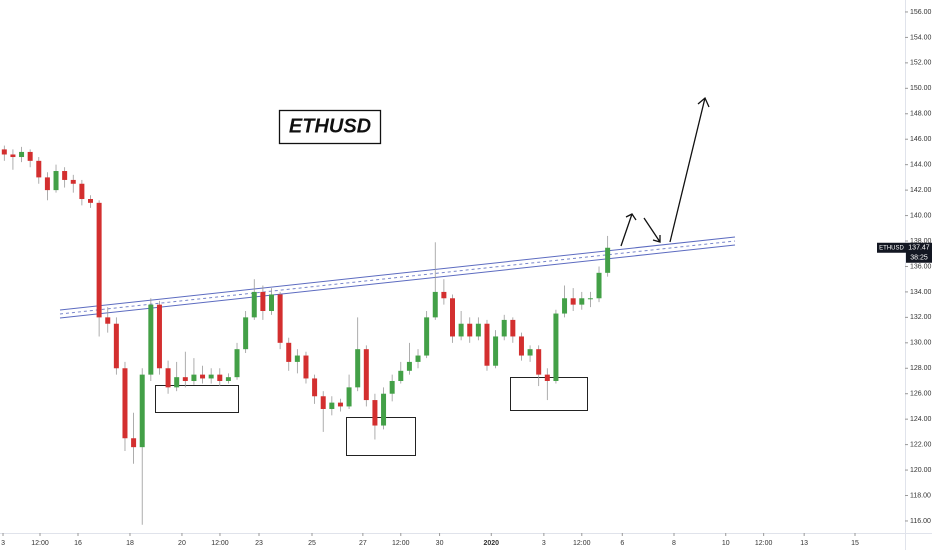 Image resolution: width=932 pixels, height=550 pixels. I want to click on y-tick-label: 130.00, so click(921, 343).